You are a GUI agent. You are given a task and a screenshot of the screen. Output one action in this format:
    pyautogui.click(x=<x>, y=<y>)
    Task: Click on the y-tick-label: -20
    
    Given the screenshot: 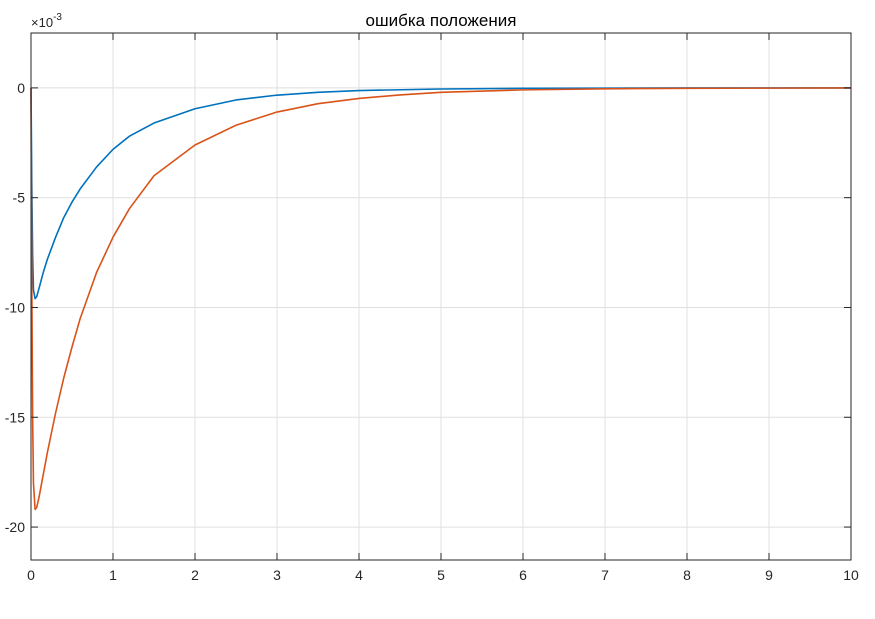 What is the action you would take?
    pyautogui.click(x=15, y=527)
    